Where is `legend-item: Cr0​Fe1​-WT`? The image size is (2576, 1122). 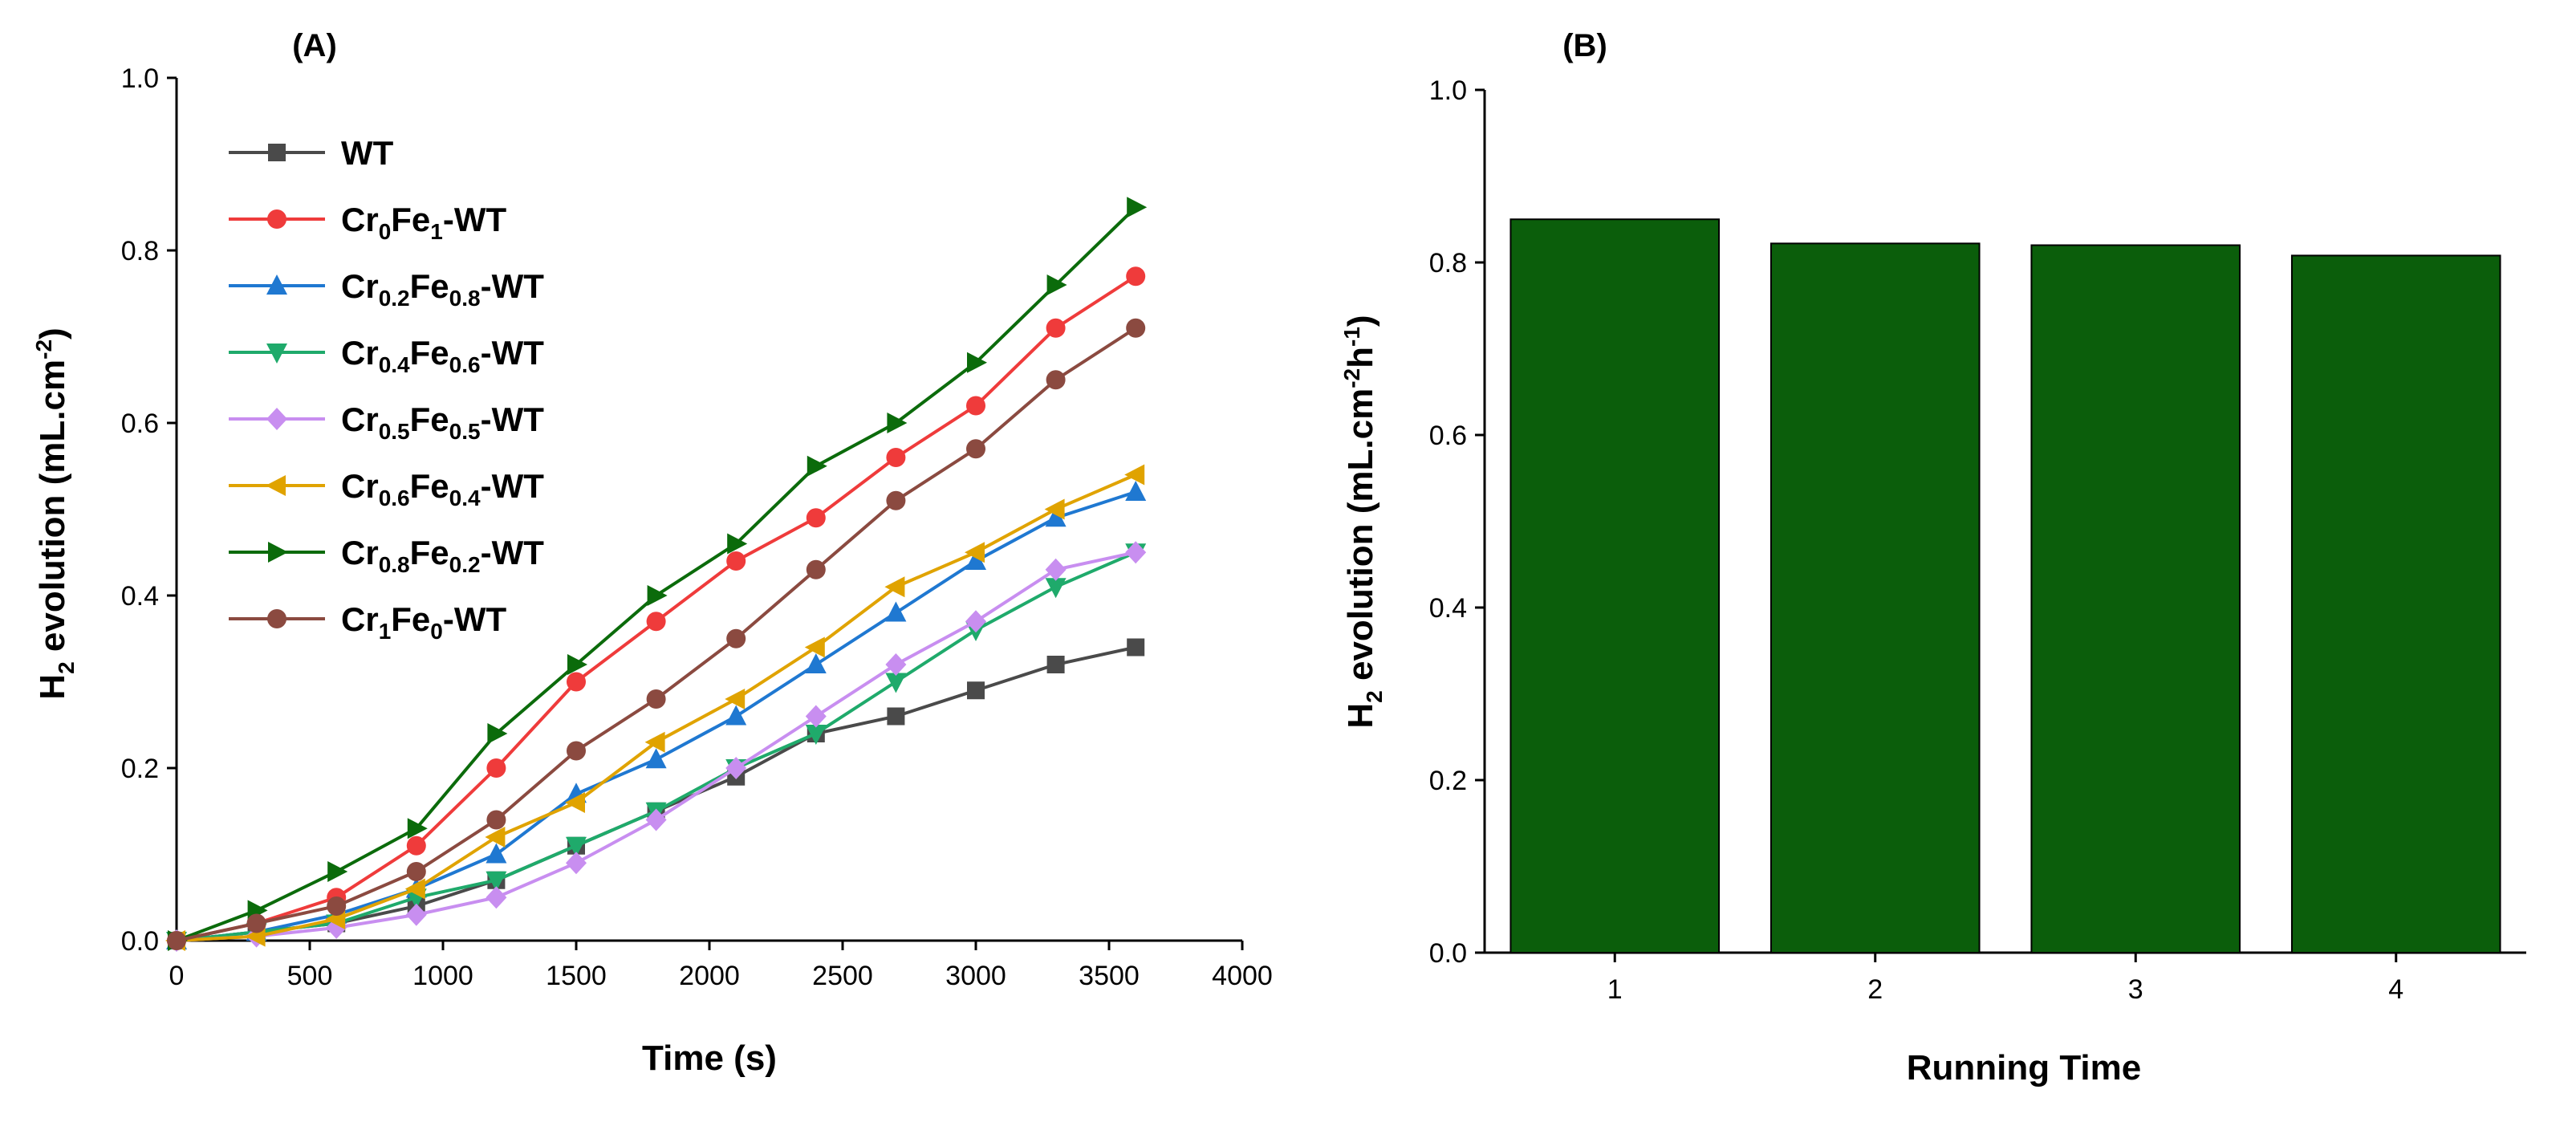
legend-item: Cr0​Fe1​-WT is located at coordinates (368, 223).